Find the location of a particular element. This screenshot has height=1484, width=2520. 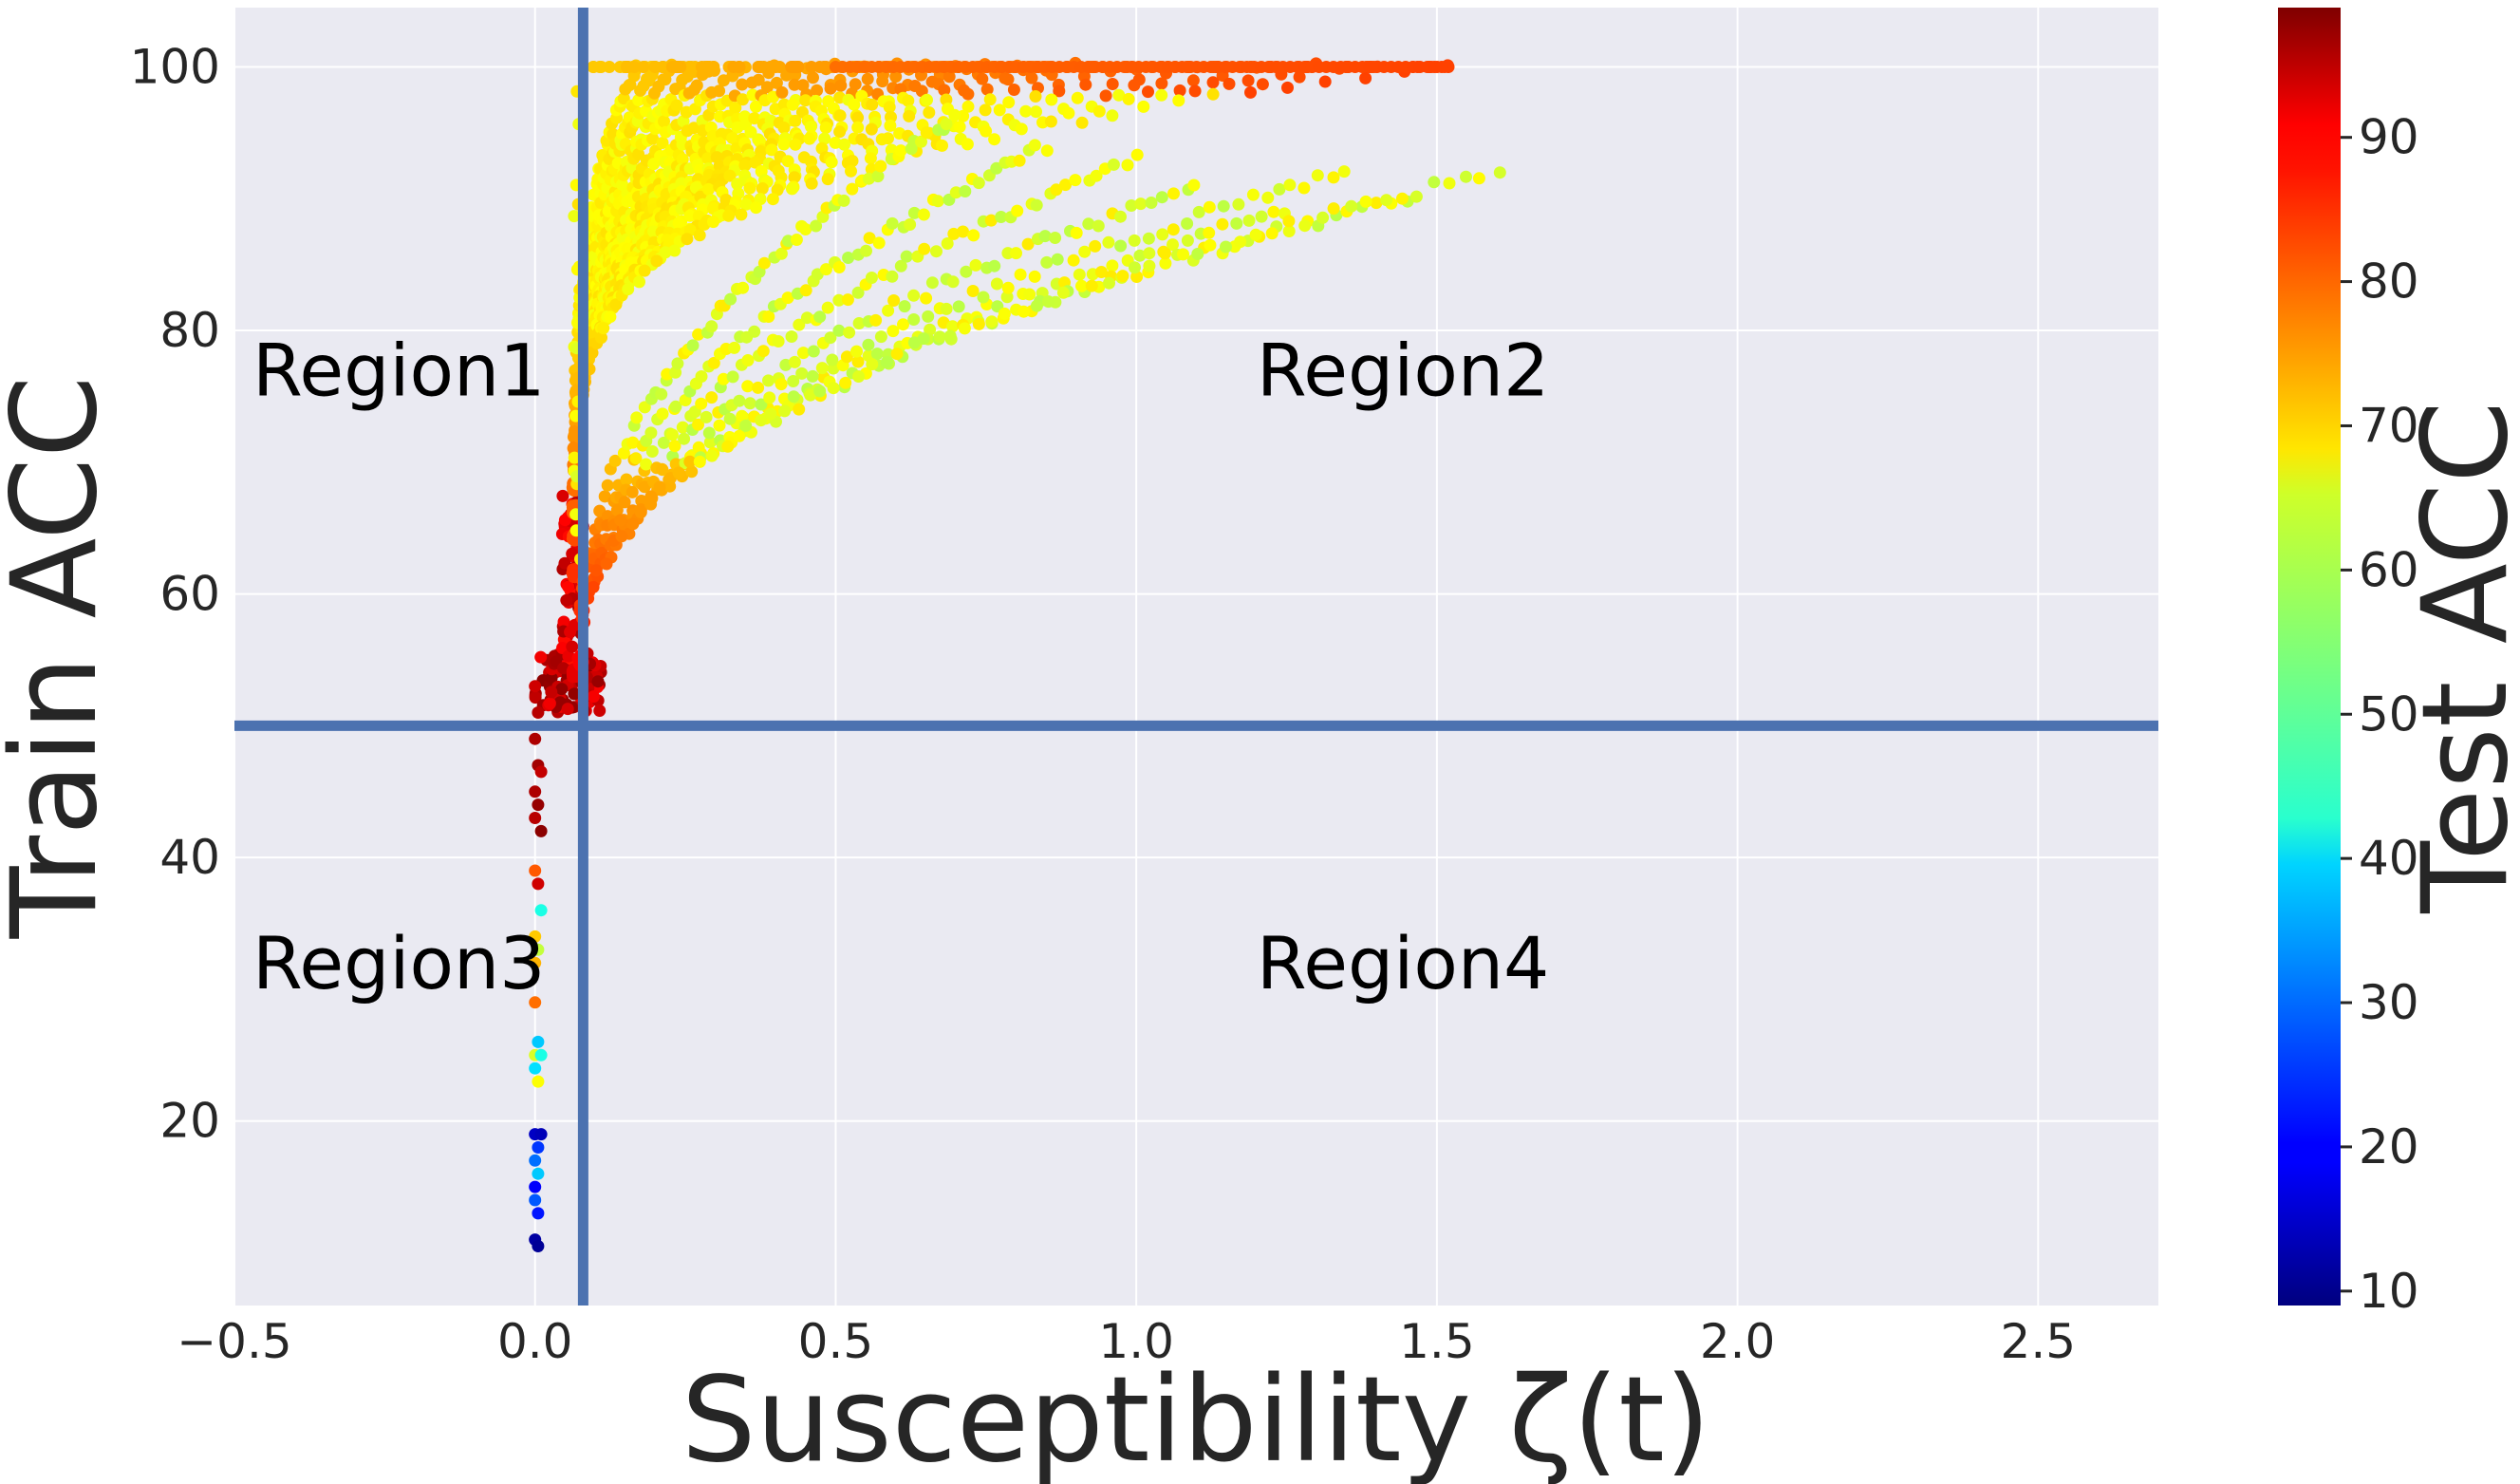

region4-label: Region4 is located at coordinates (1403, 963).